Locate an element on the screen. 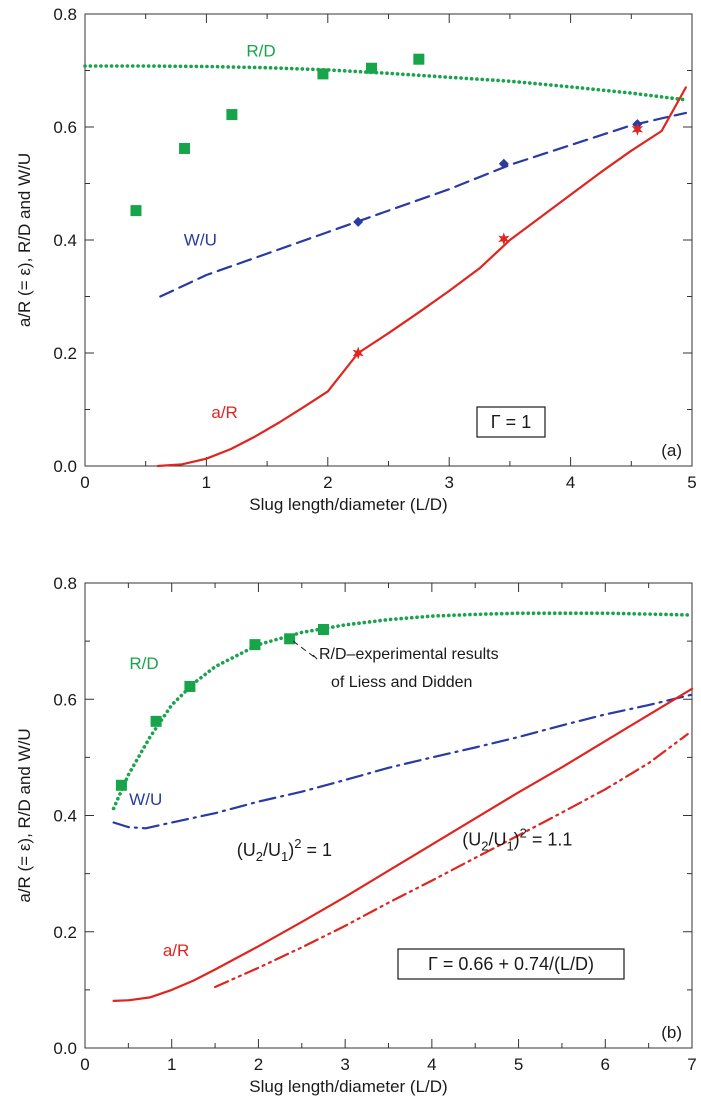 This screenshot has width=701, height=1097. gamma-label: Γ = 1 is located at coordinates (511, 422).